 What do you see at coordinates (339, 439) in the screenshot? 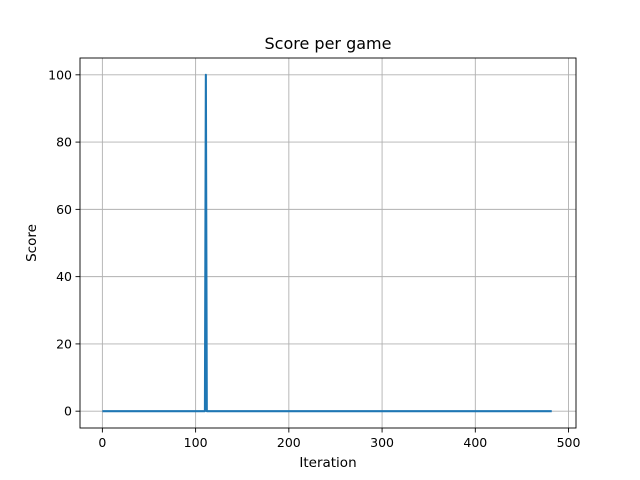
I see `x-axis: 0 100 200 300 400 500` at bounding box center [339, 439].